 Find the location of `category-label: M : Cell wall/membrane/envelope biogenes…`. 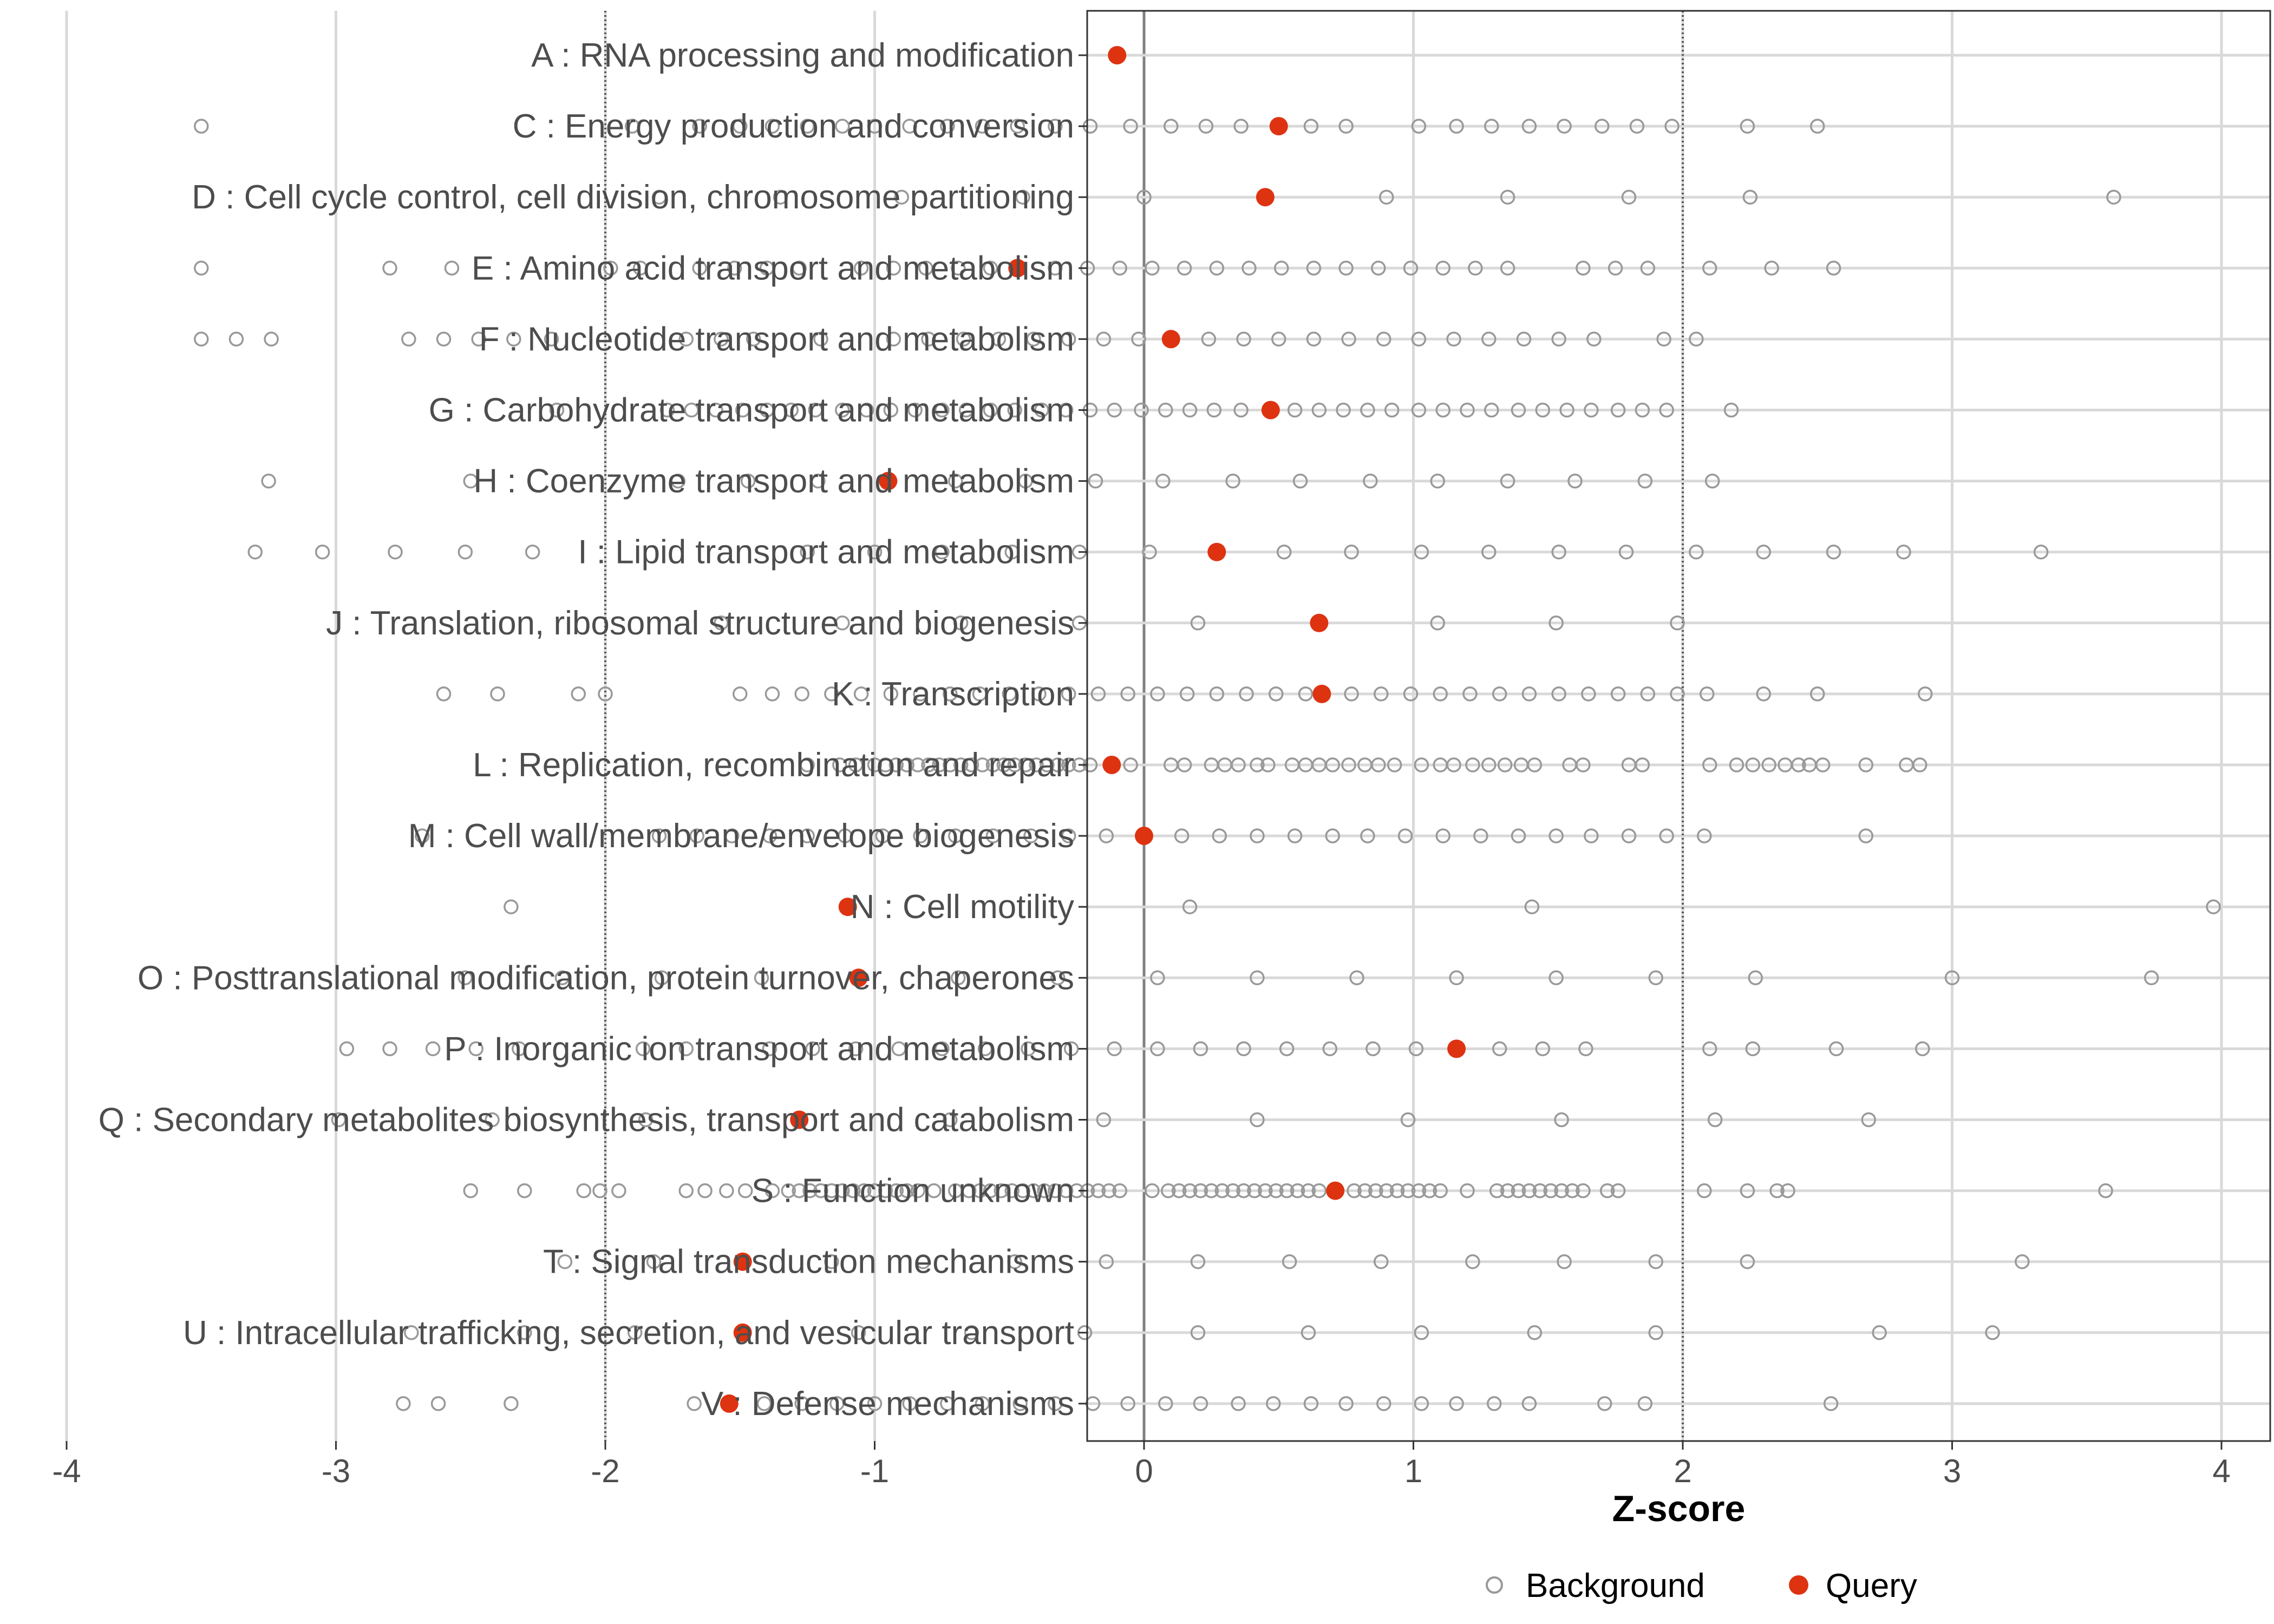

category-label: M : Cell wall/membrane/envelope biogenes… is located at coordinates (741, 836).